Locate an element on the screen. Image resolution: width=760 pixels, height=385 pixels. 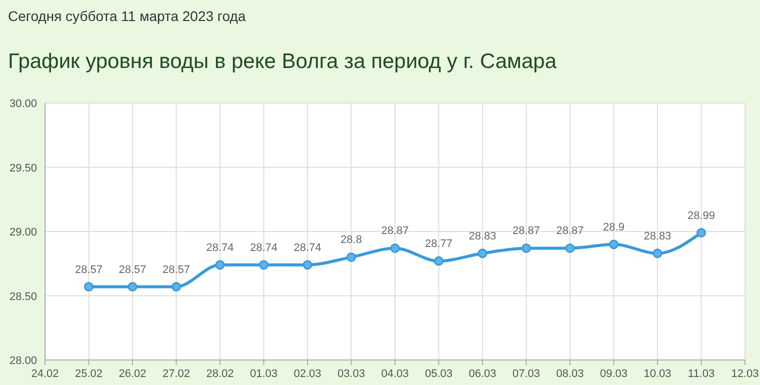
data-label: 28.99 is located at coordinates (701, 216).